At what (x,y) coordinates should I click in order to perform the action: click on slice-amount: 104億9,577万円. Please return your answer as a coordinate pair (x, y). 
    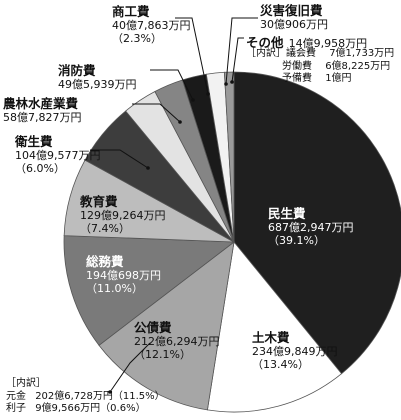
    Looking at the image, I should click on (58, 155).